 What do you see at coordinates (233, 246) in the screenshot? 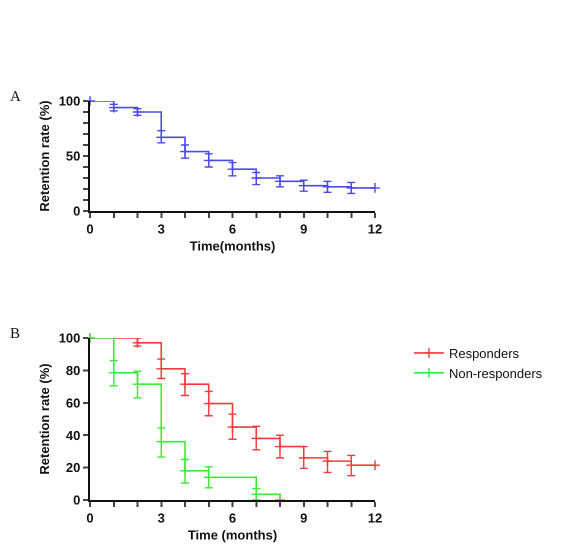
I see `x-axis-title: Time(months)` at bounding box center [233, 246].